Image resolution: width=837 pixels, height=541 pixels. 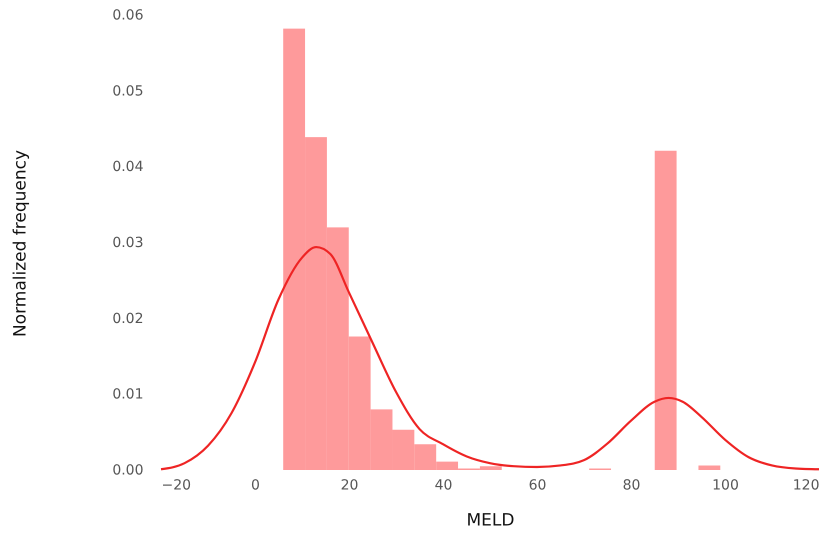 I want to click on y-tick-label: 0.05, so click(x=128, y=91).